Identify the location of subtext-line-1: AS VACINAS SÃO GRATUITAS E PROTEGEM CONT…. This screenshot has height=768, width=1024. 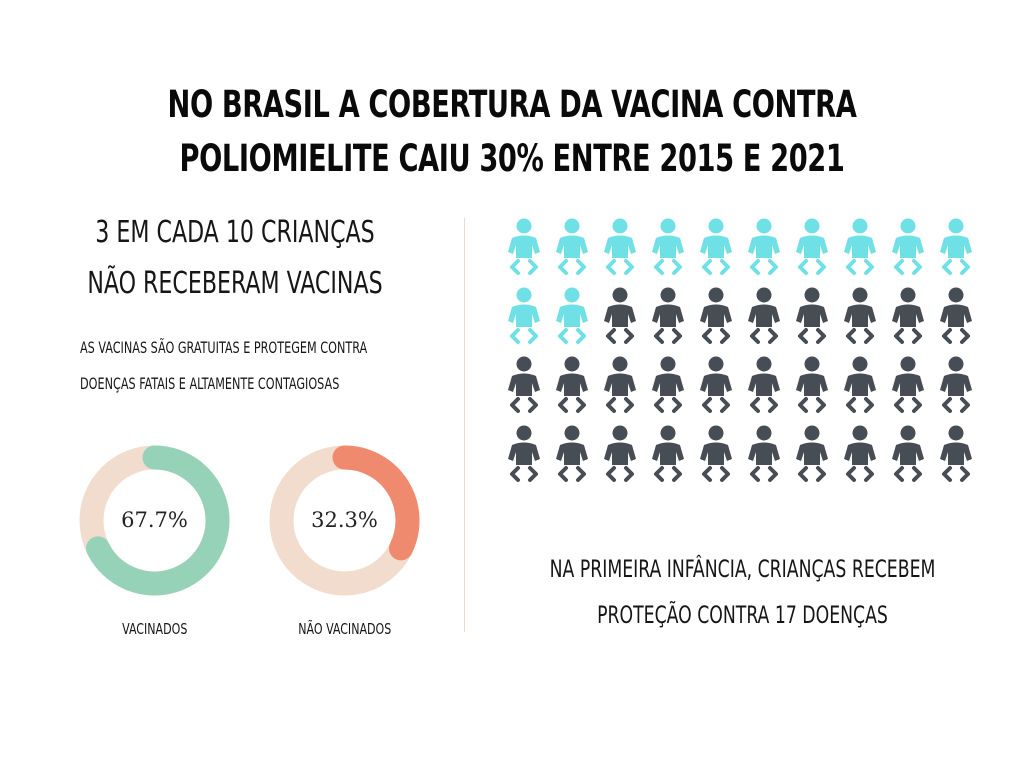
(224, 347).